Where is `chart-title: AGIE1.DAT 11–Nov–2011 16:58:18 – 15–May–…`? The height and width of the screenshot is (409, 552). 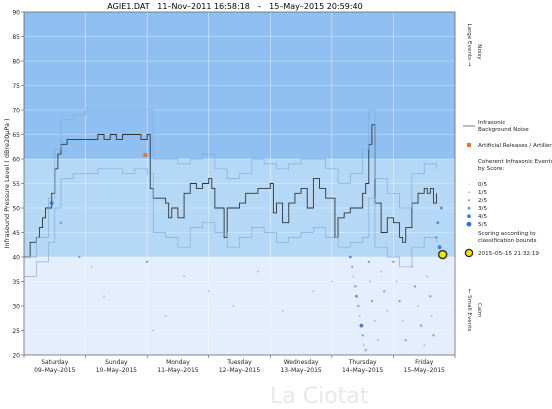 chart-title: AGIE1.DAT 11–Nov–2011 16:58:18 – 15–May–… is located at coordinates (235, 6).